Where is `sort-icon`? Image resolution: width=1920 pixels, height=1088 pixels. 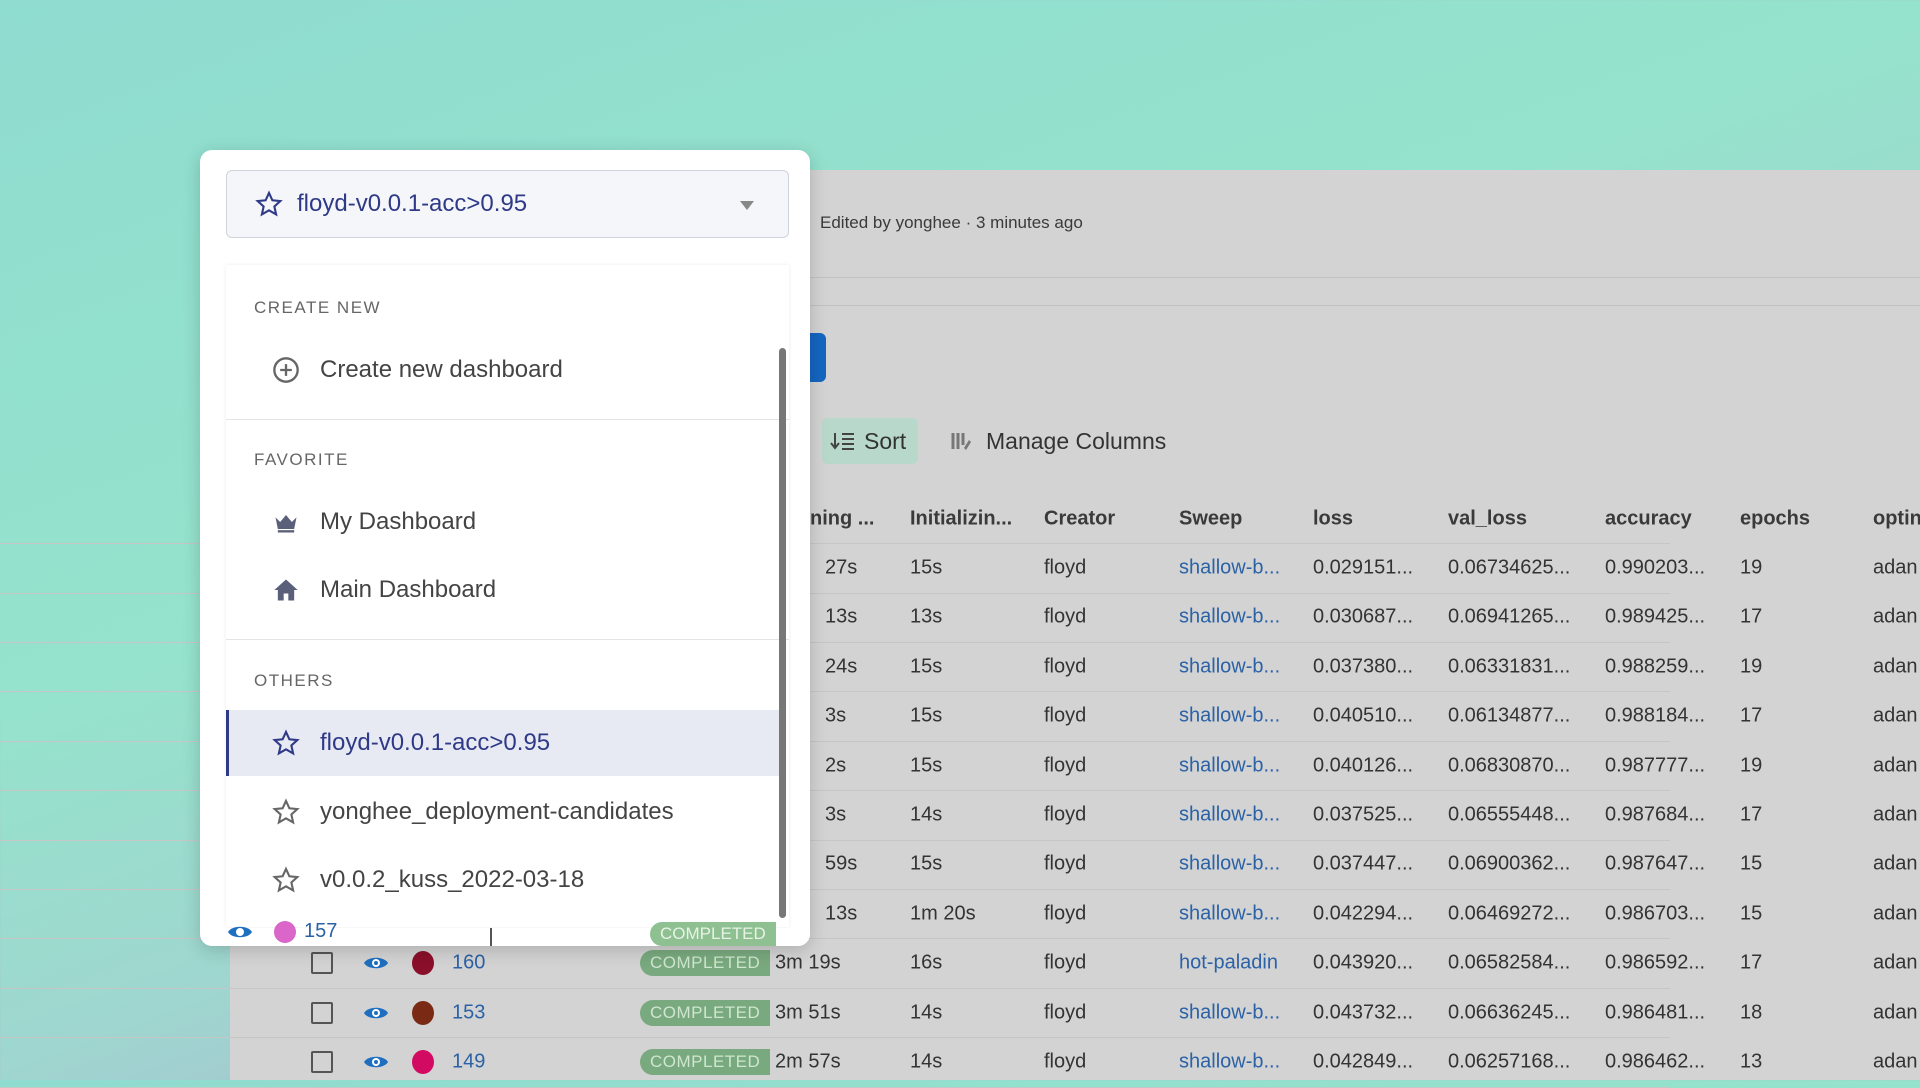
sort-icon is located at coordinates (842, 441).